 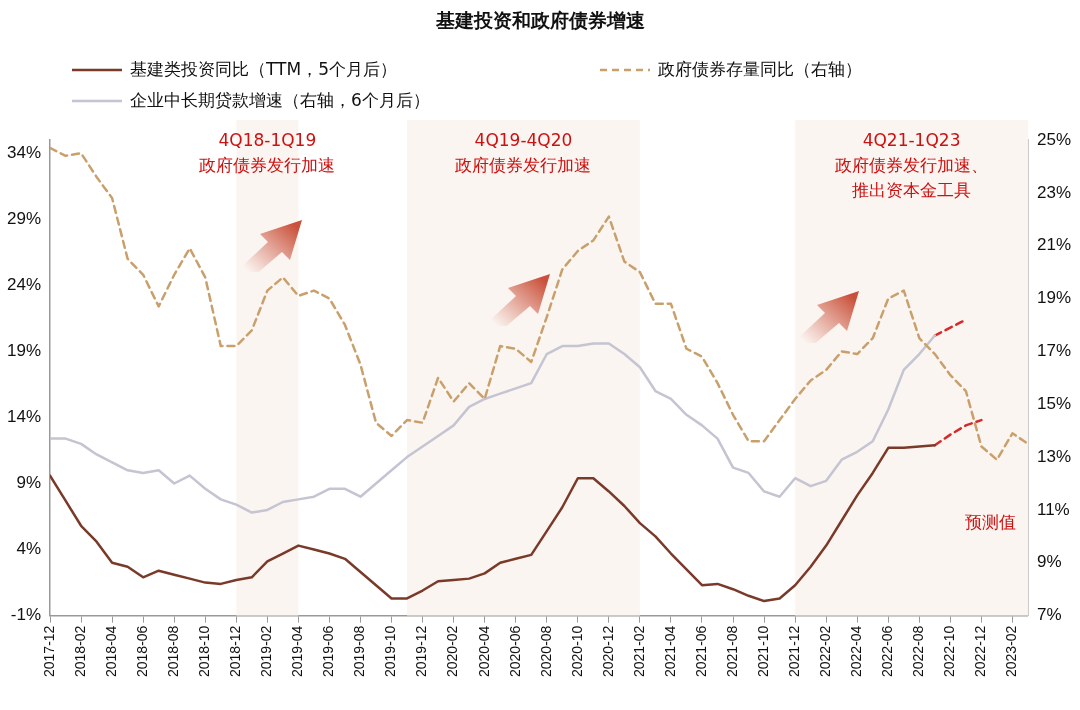 I want to click on x-tick-label: 2019-06, so click(x=328, y=651).